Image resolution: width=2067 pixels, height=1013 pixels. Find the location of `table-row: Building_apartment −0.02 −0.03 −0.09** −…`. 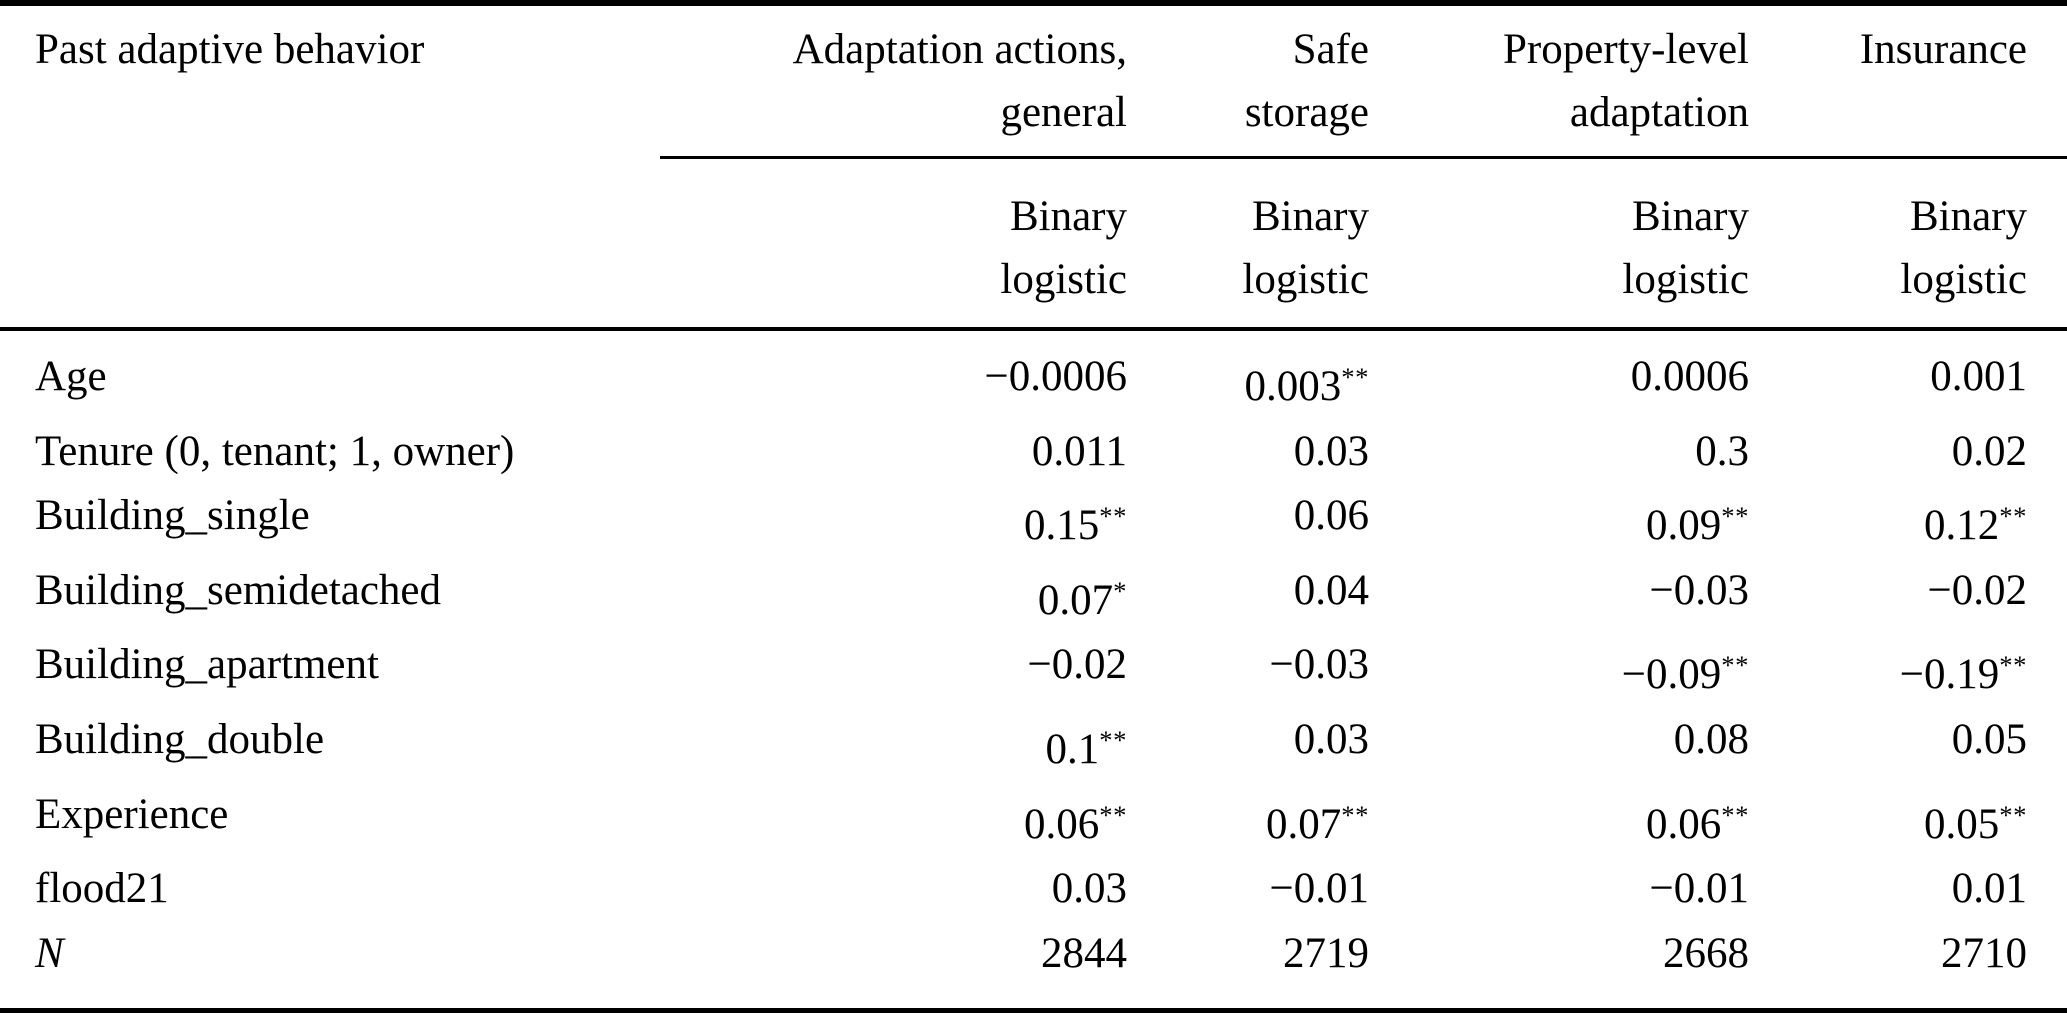

table-row: Building_apartment −0.02 −0.03 −0.09** −… is located at coordinates (1033, 670).